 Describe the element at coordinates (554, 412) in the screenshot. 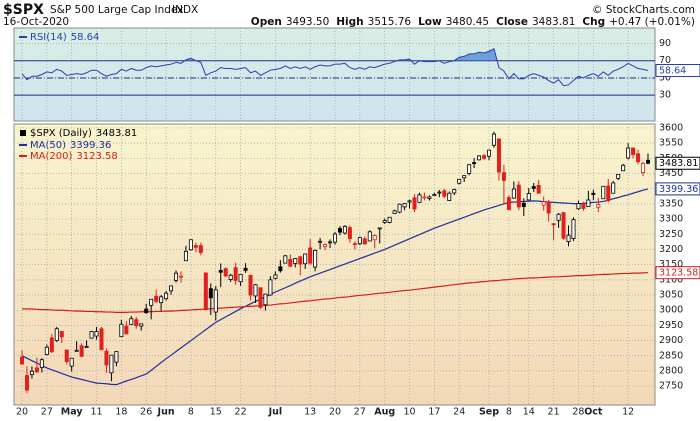

I see `x-tick-label: 21` at that location.